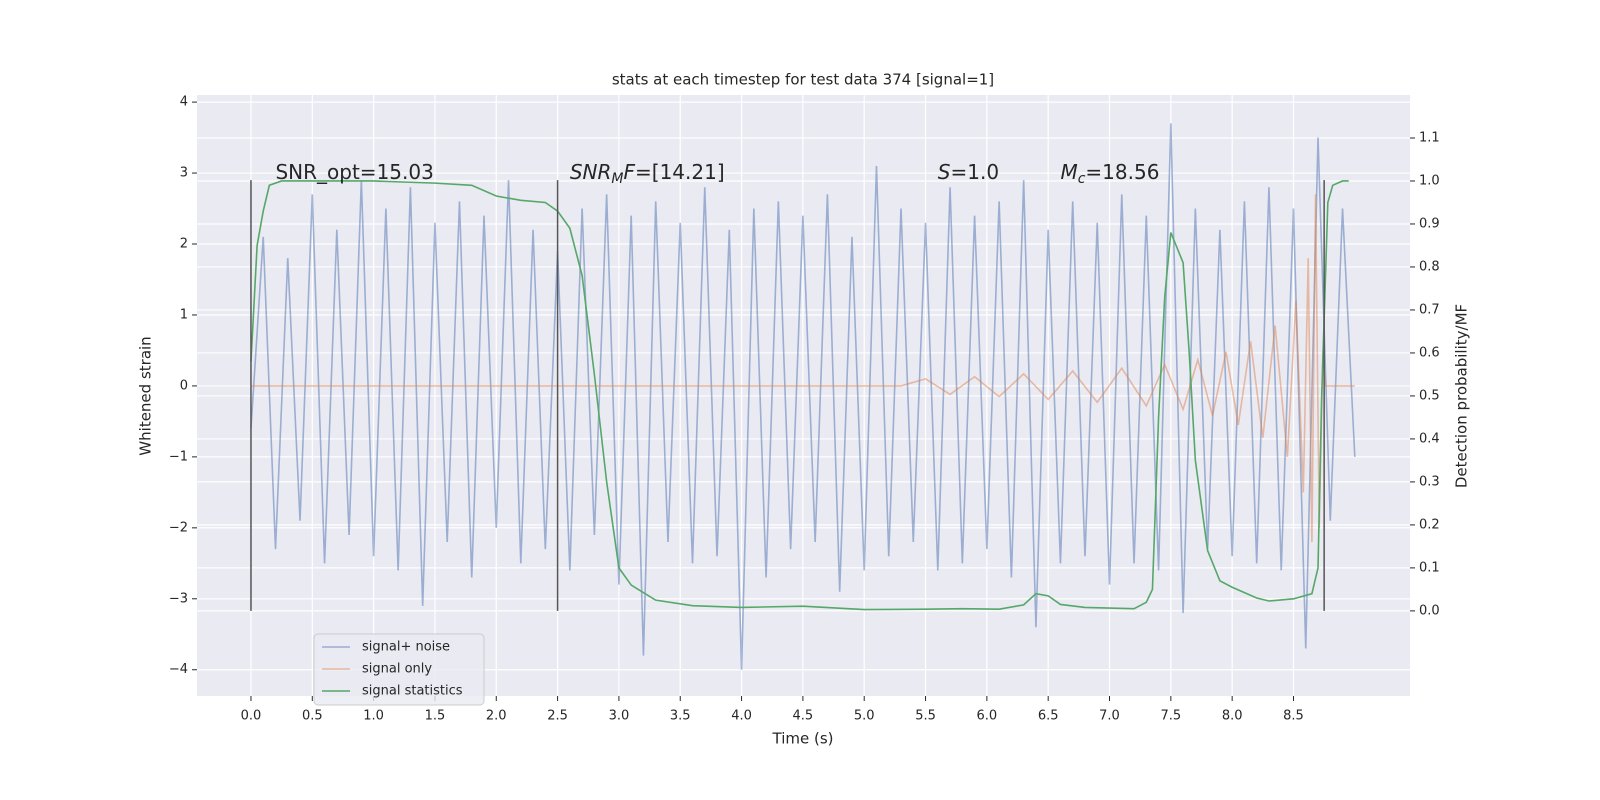 The width and height of the screenshot is (1600, 800). What do you see at coordinates (1048, 716) in the screenshot?
I see `x-tick-label: 6.5` at bounding box center [1048, 716].